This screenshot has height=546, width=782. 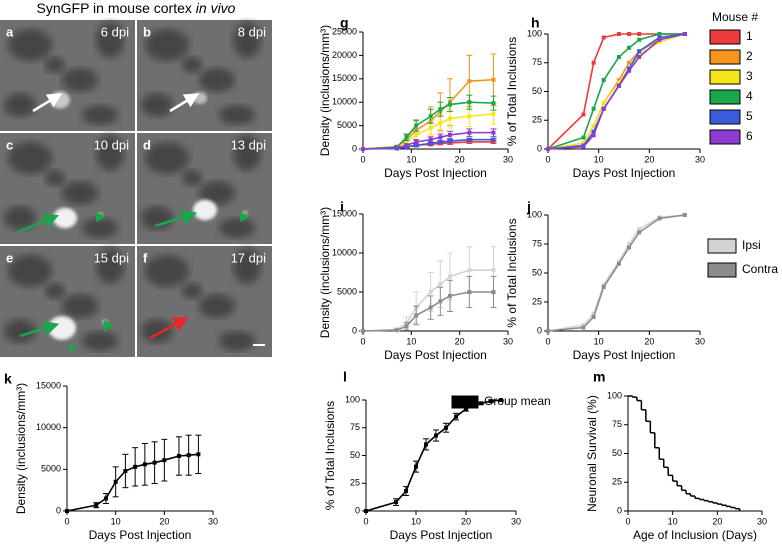 What do you see at coordinates (249, 257) in the screenshot?
I see `time-label: 17 dpi` at bounding box center [249, 257].